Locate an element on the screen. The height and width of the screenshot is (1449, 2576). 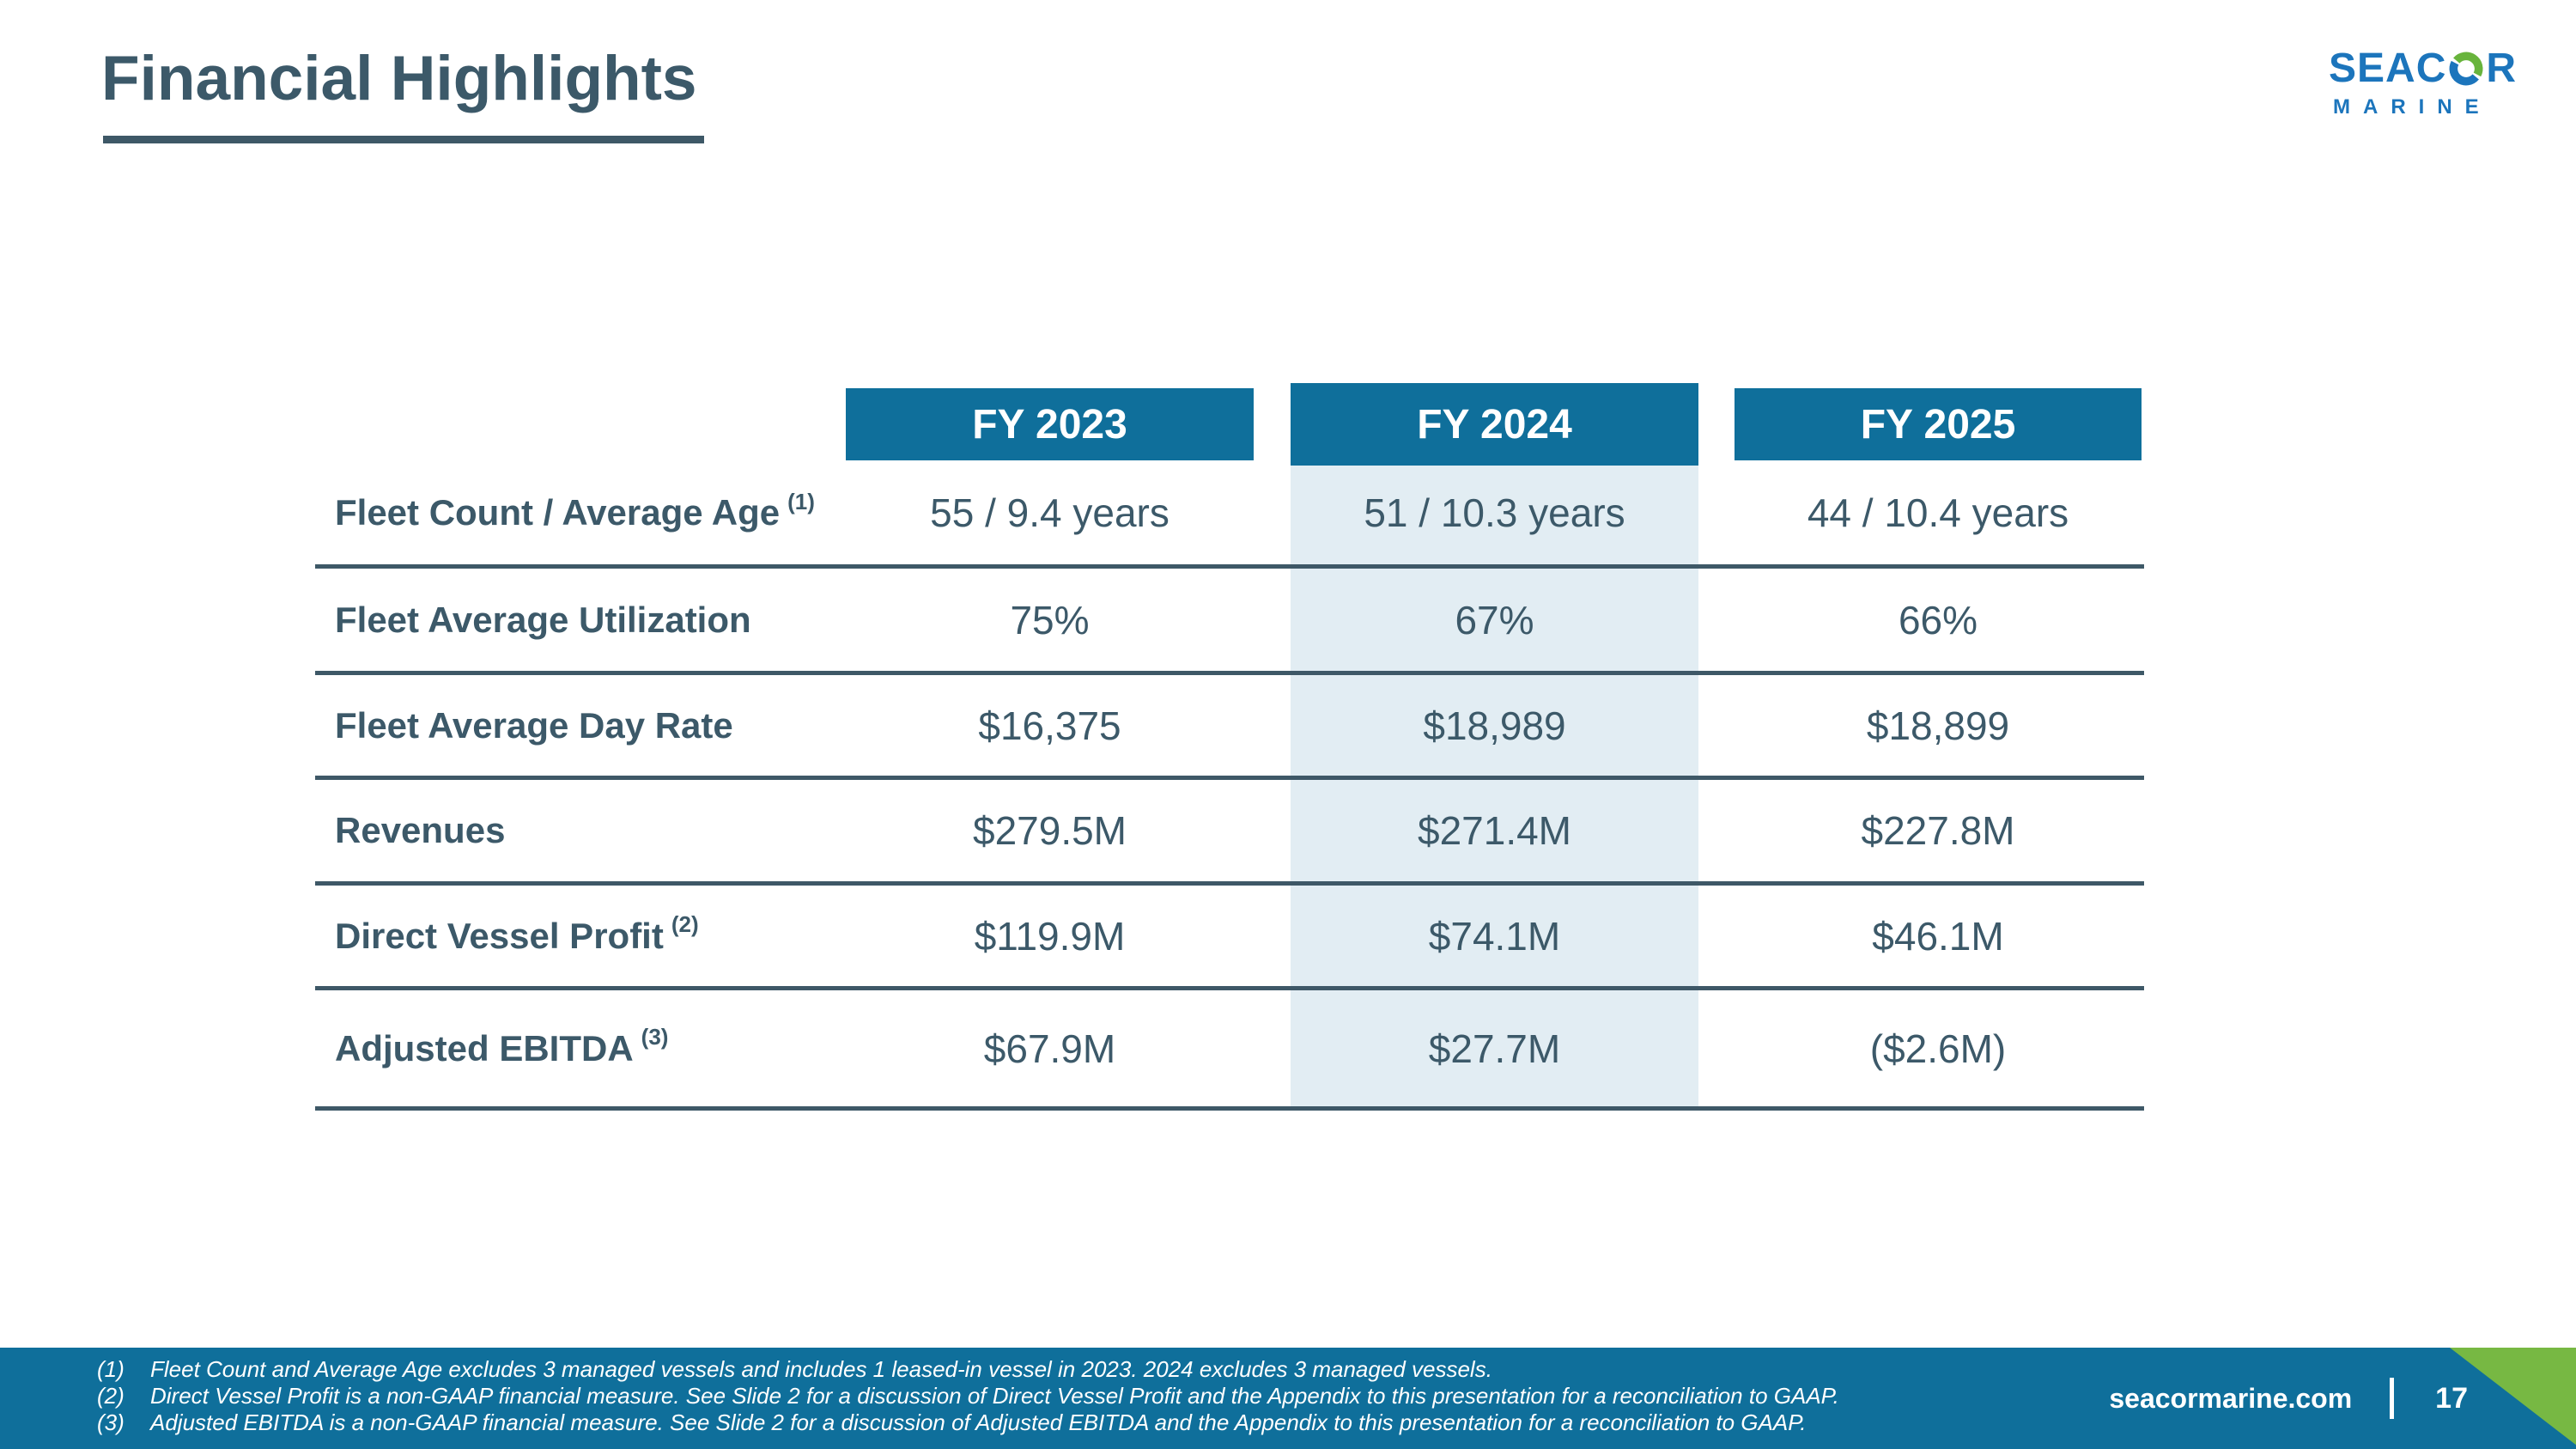
highlighted-column-fy-2024 is located at coordinates (1495, 788).